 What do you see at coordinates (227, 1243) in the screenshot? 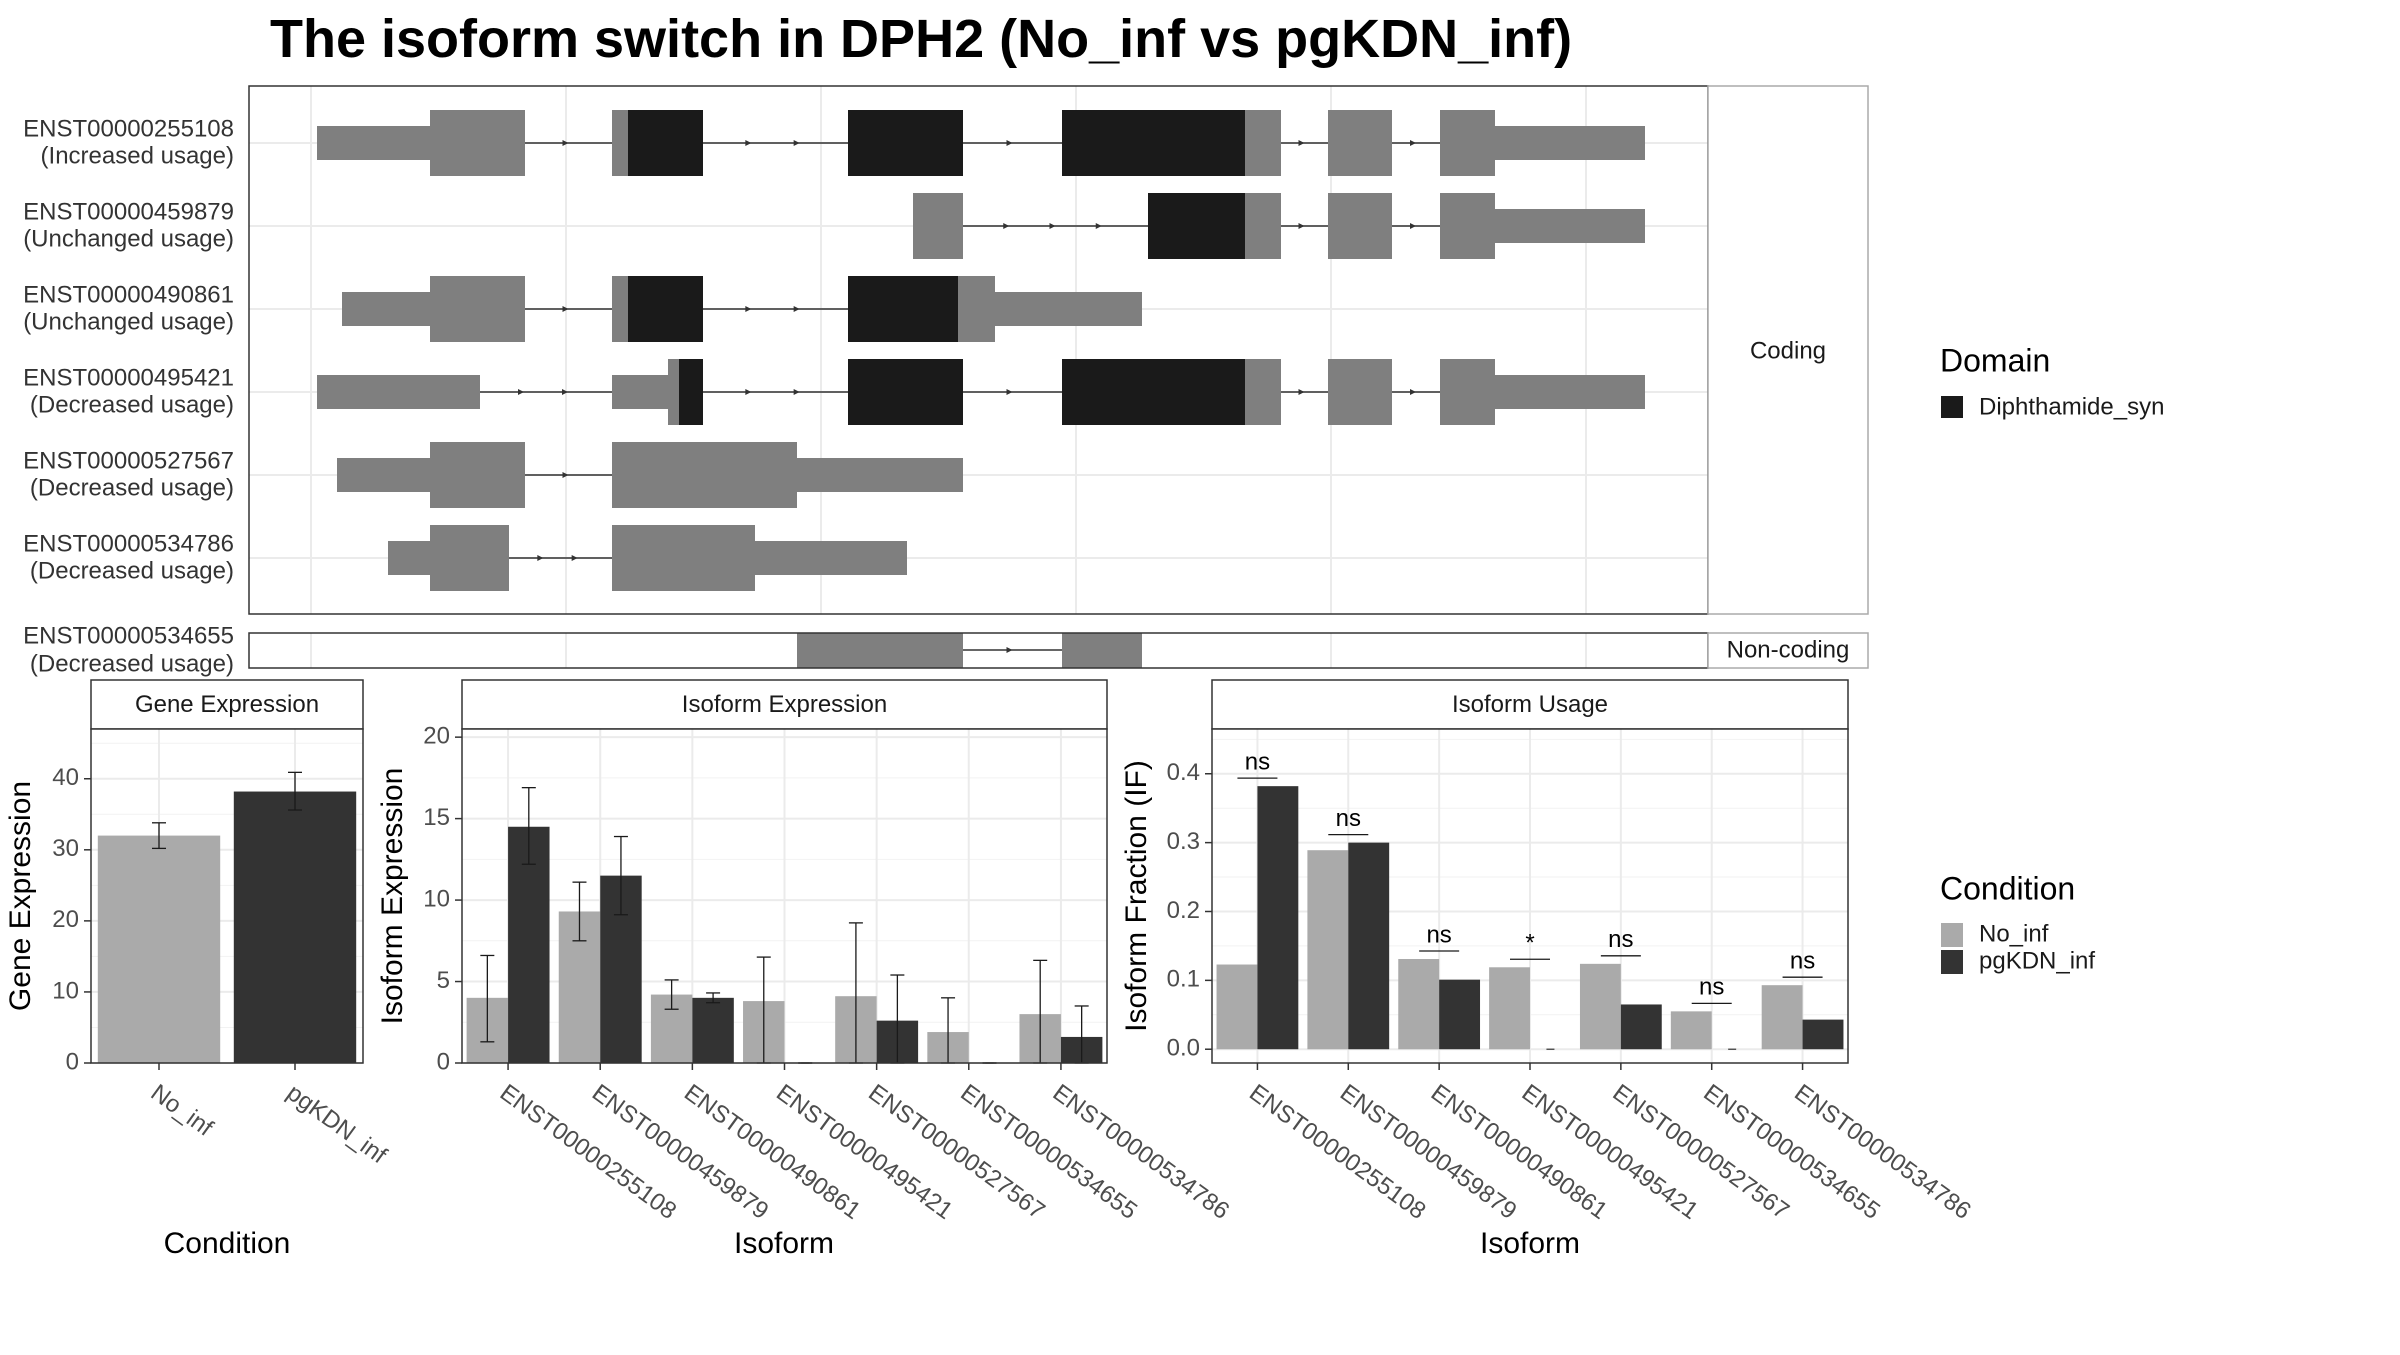
I see `x-axis-title: Condition` at bounding box center [227, 1243].